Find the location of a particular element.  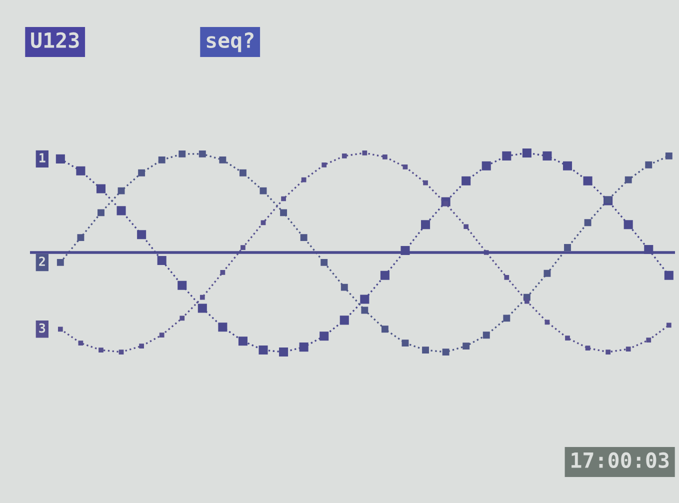

text: seq? is located at coordinates (230, 42).